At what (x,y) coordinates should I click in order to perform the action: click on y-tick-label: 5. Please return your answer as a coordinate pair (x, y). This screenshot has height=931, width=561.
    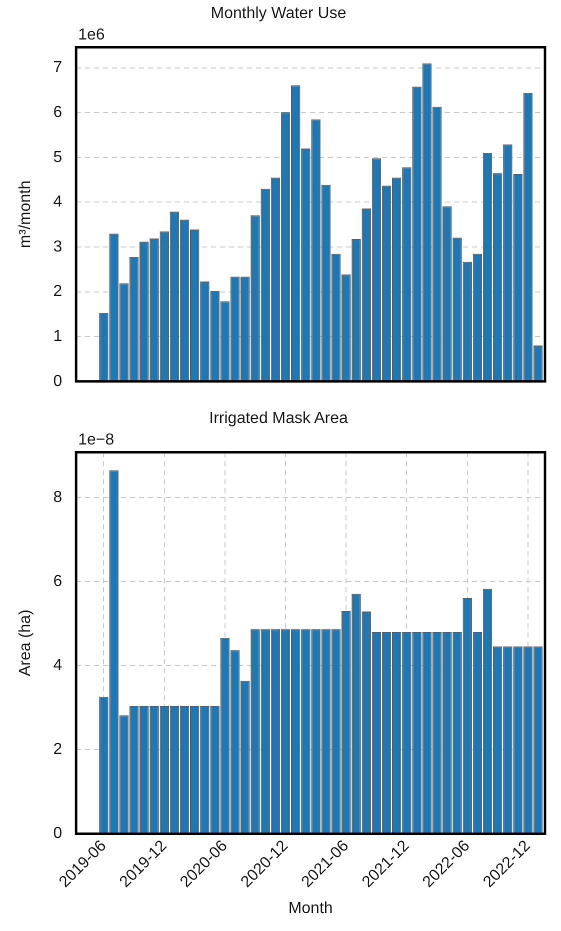
    Looking at the image, I should click on (57, 157).